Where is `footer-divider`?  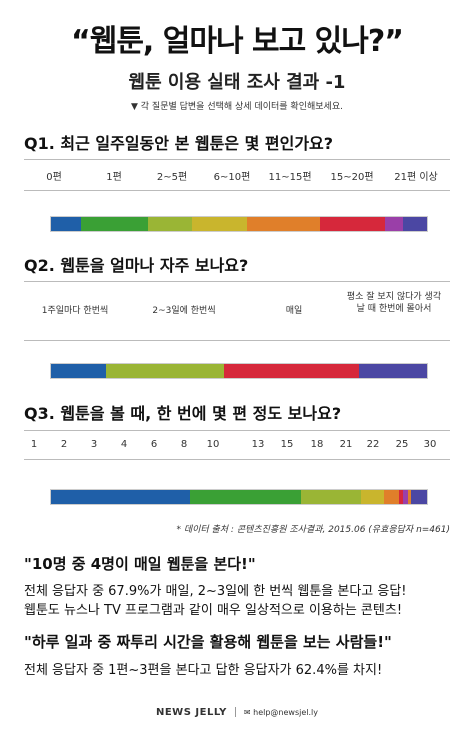
footer-divider is located at coordinates (235, 712).